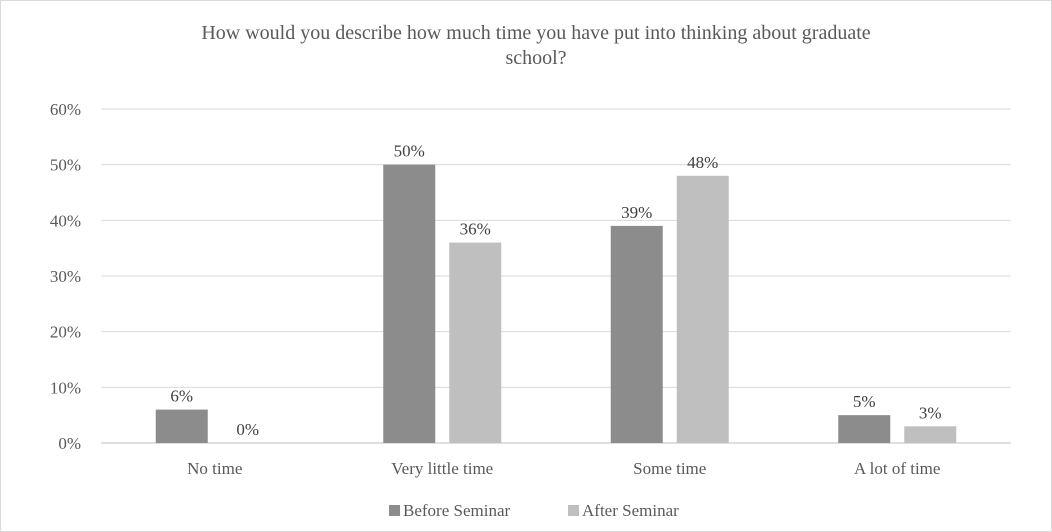  I want to click on y-axis-ticks: 0% 10% 20% 30% 40% 50% 60%, so click(65, 276).